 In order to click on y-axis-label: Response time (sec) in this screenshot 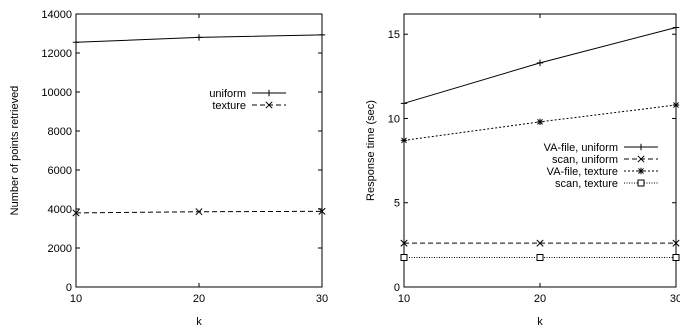, I will do `click(371, 150)`.